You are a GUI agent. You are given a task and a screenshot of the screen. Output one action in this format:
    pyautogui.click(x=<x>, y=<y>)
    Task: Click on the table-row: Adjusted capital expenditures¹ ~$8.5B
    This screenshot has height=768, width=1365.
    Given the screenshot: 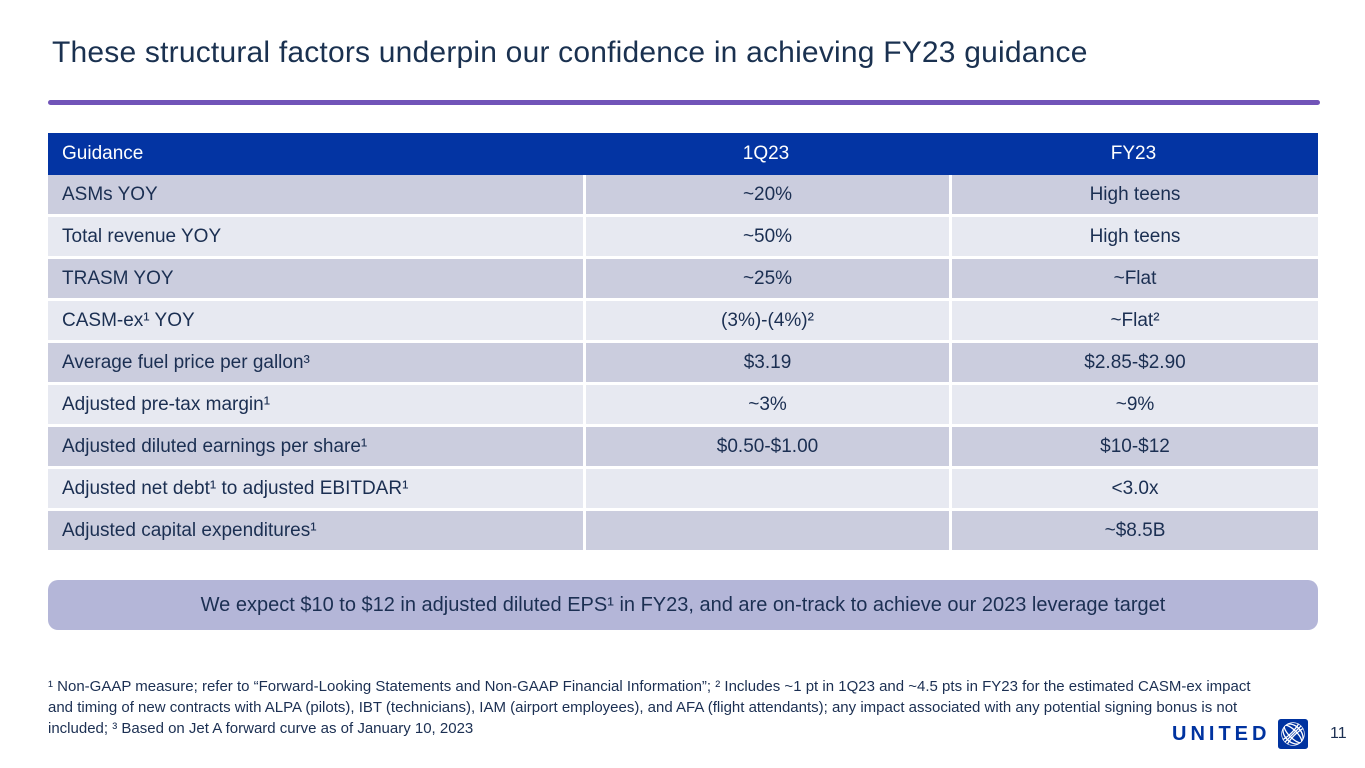 What is the action you would take?
    pyautogui.click(x=683, y=532)
    